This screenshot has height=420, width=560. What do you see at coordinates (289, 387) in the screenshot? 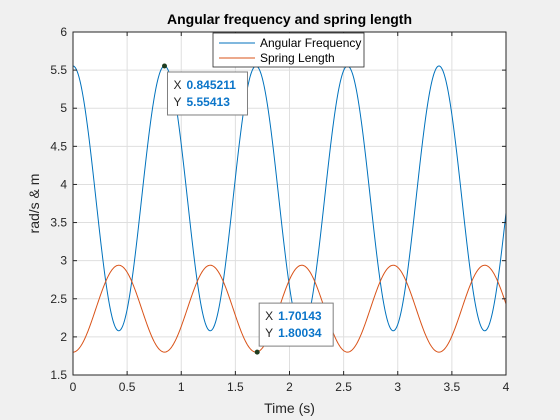
I see `x-tick-label: 2` at bounding box center [289, 387].